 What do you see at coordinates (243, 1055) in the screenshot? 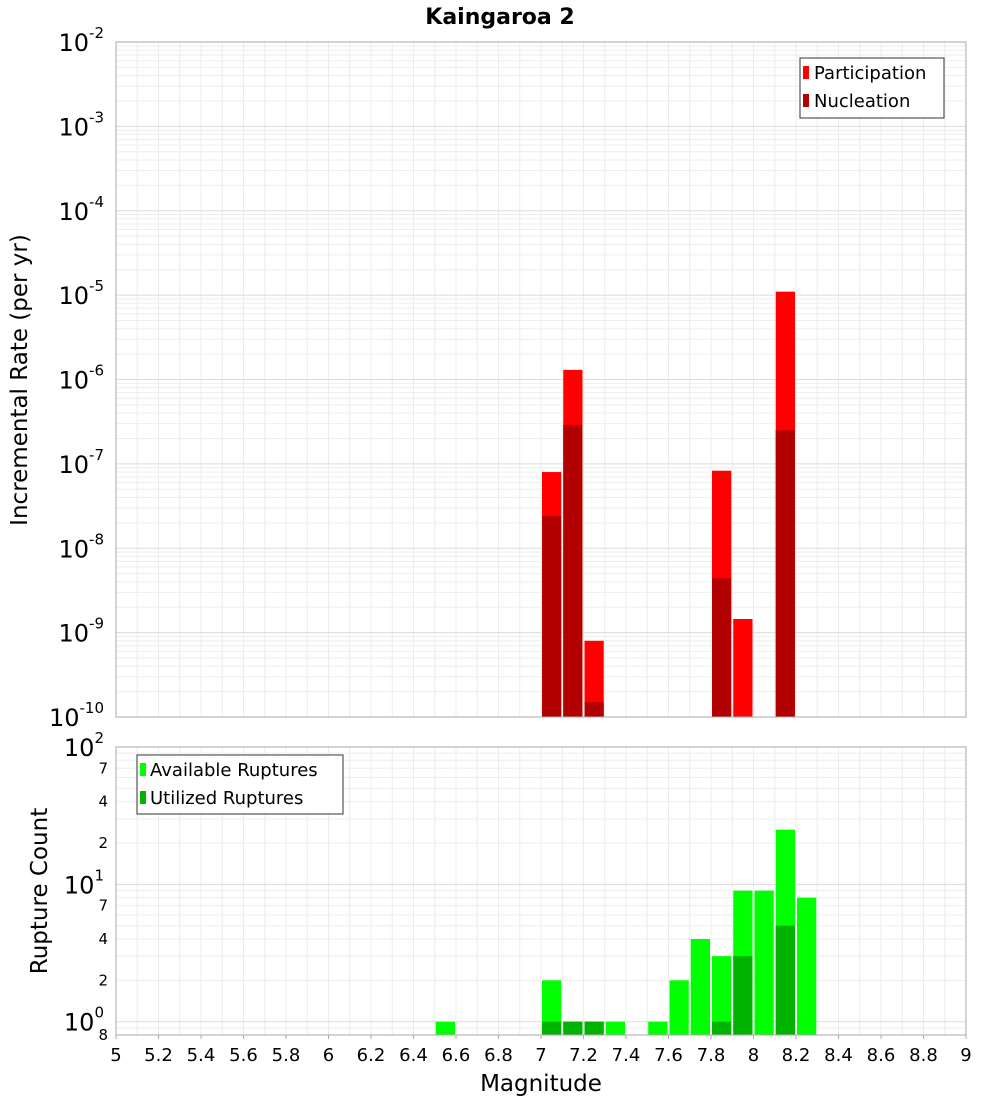
I see `x-tick-label: 5.6` at bounding box center [243, 1055].